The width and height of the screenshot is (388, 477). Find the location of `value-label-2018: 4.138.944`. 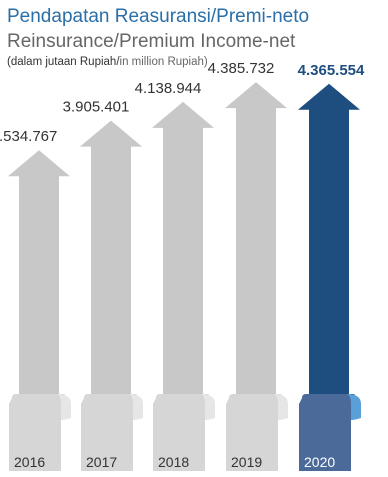

value-label-2018: 4.138.944 is located at coordinates (168, 88).